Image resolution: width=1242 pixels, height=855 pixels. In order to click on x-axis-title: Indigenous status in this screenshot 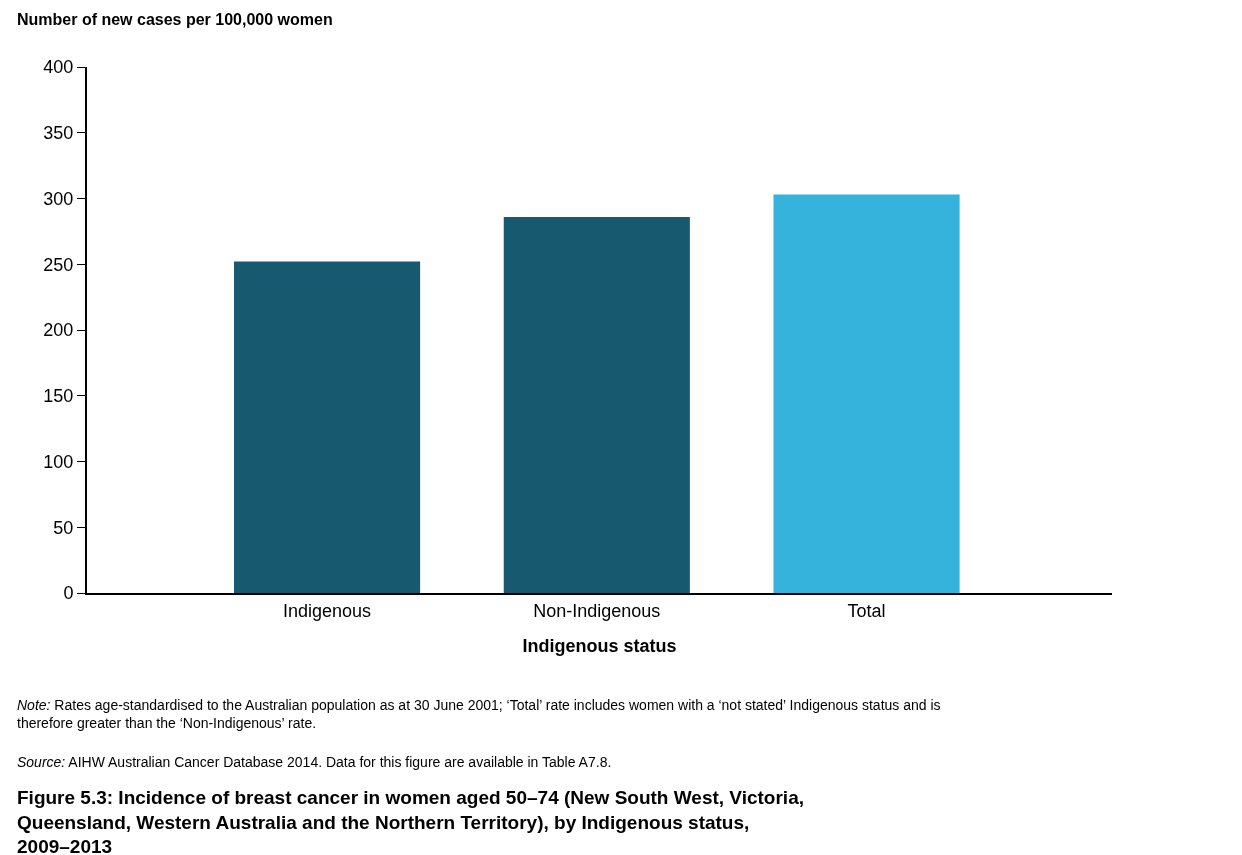, I will do `click(599, 646)`.